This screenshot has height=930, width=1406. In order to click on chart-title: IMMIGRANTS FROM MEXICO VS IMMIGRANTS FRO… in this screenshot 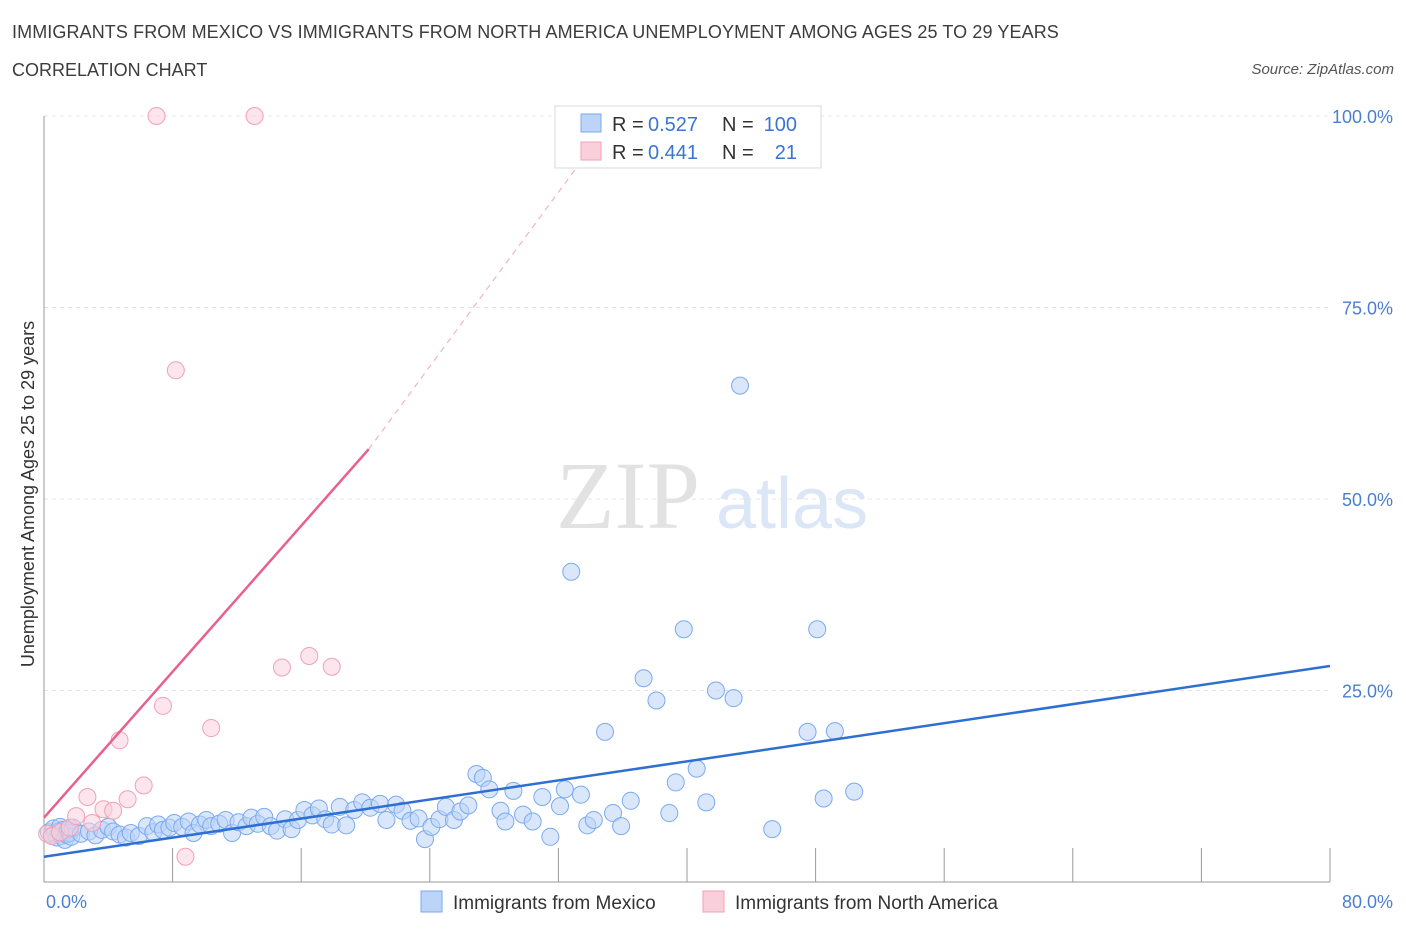, I will do `click(535, 32)`.